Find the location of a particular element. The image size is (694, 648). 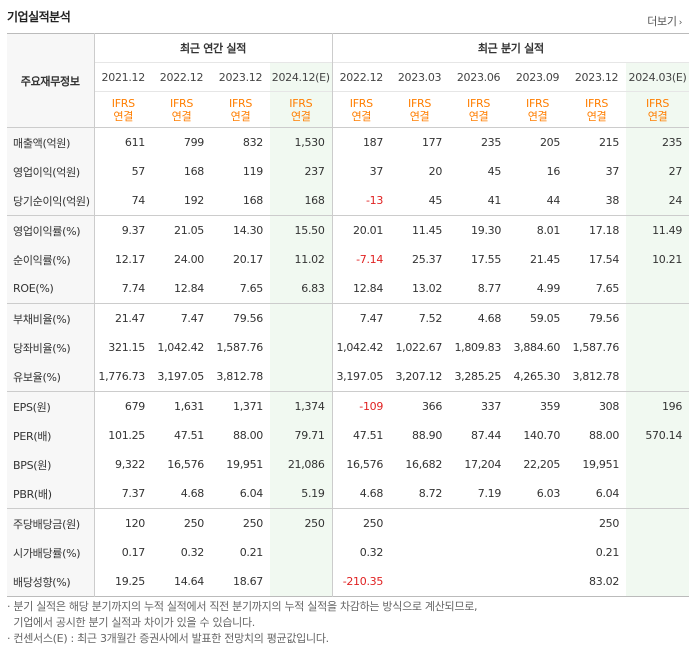

table-cell: 24 is located at coordinates (658, 201).